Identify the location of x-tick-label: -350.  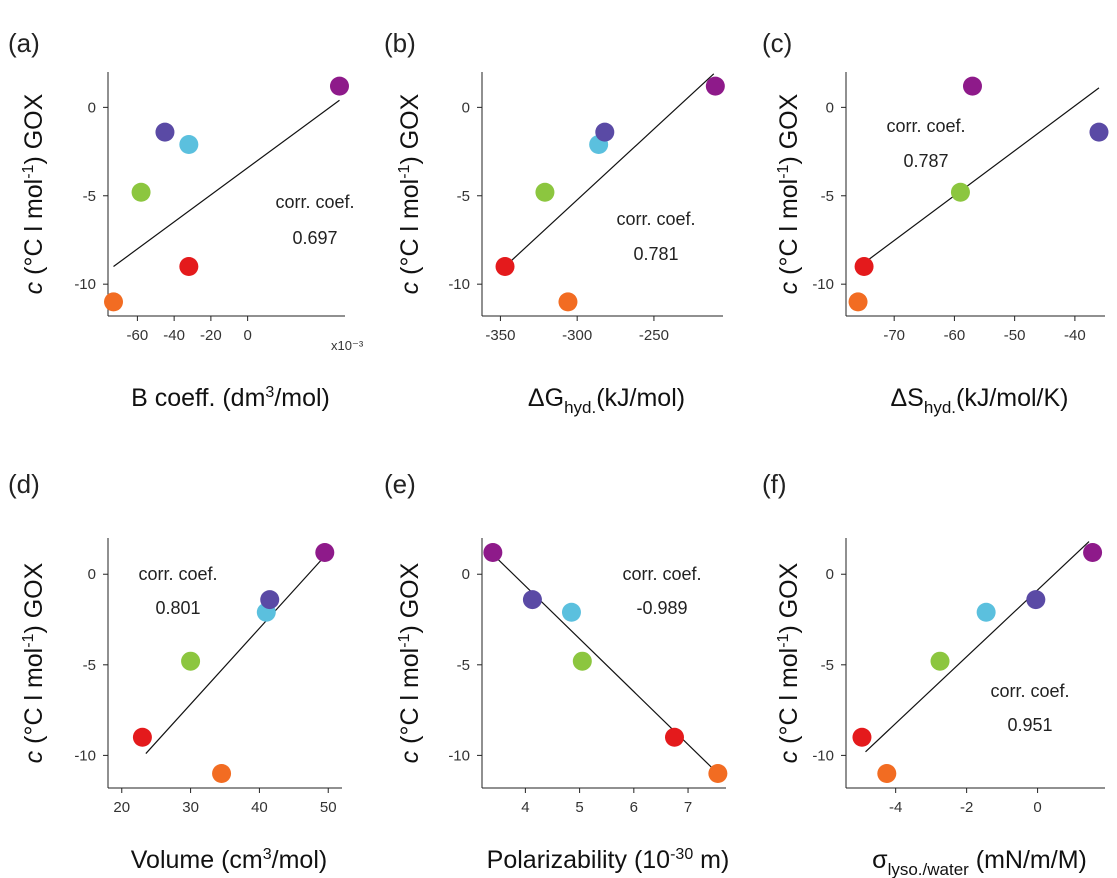
(500, 335).